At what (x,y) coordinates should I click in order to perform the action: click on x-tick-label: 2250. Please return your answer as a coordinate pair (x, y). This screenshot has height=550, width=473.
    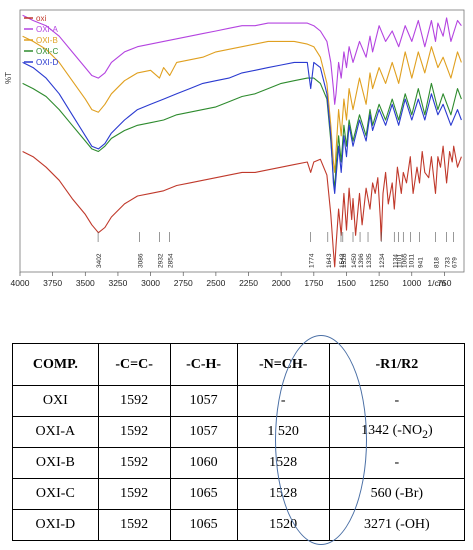
    Looking at the image, I should click on (248, 283).